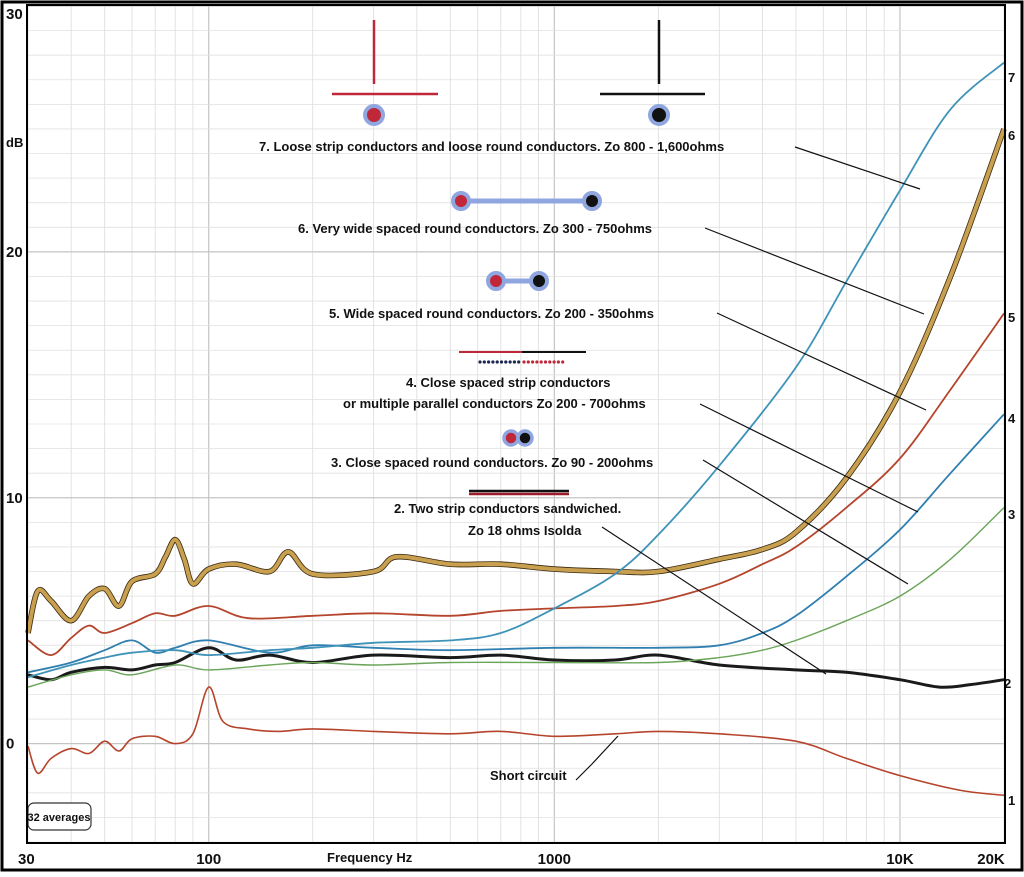 Image resolution: width=1024 pixels, height=877 pixels. What do you see at coordinates (659, 115) in the screenshot?
I see `diagram-7-black-conductor` at bounding box center [659, 115].